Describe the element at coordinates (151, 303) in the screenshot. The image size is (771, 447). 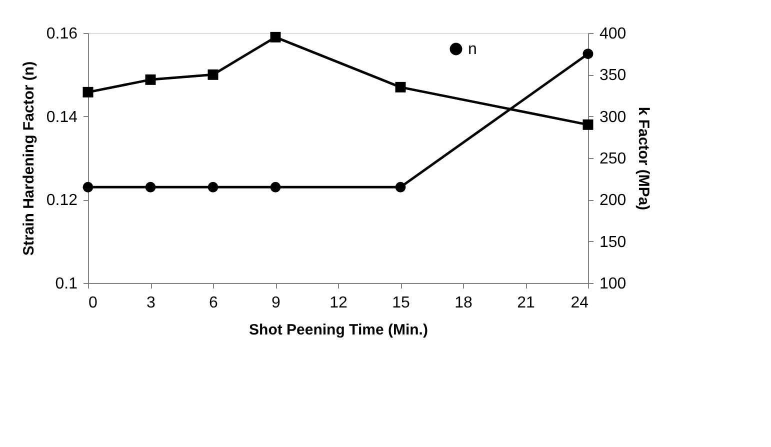
I see `x-tick-label: 3` at that location.